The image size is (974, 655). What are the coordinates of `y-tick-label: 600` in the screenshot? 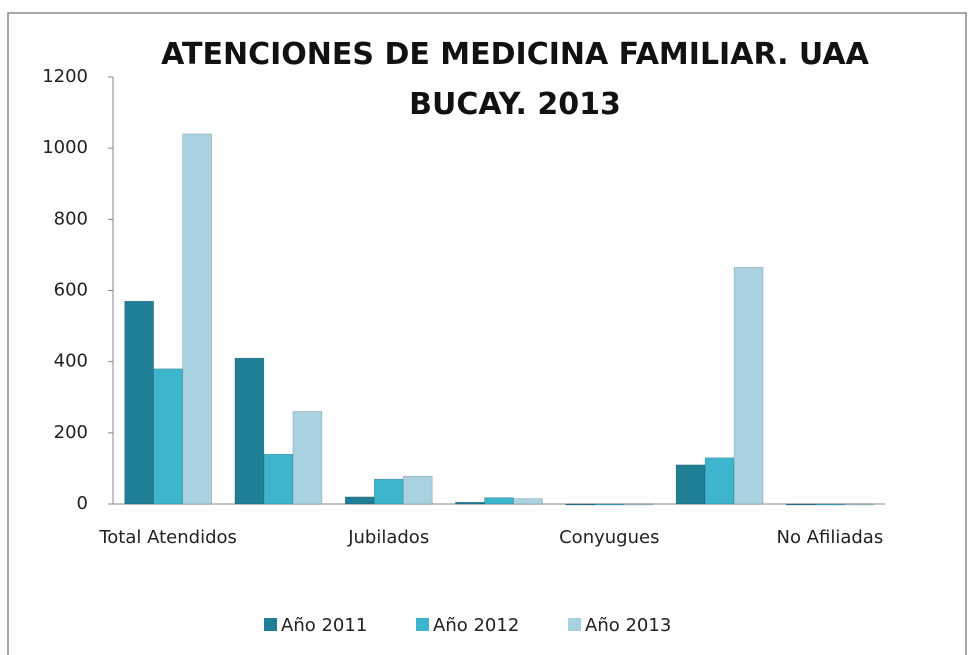 It's located at (71, 290).